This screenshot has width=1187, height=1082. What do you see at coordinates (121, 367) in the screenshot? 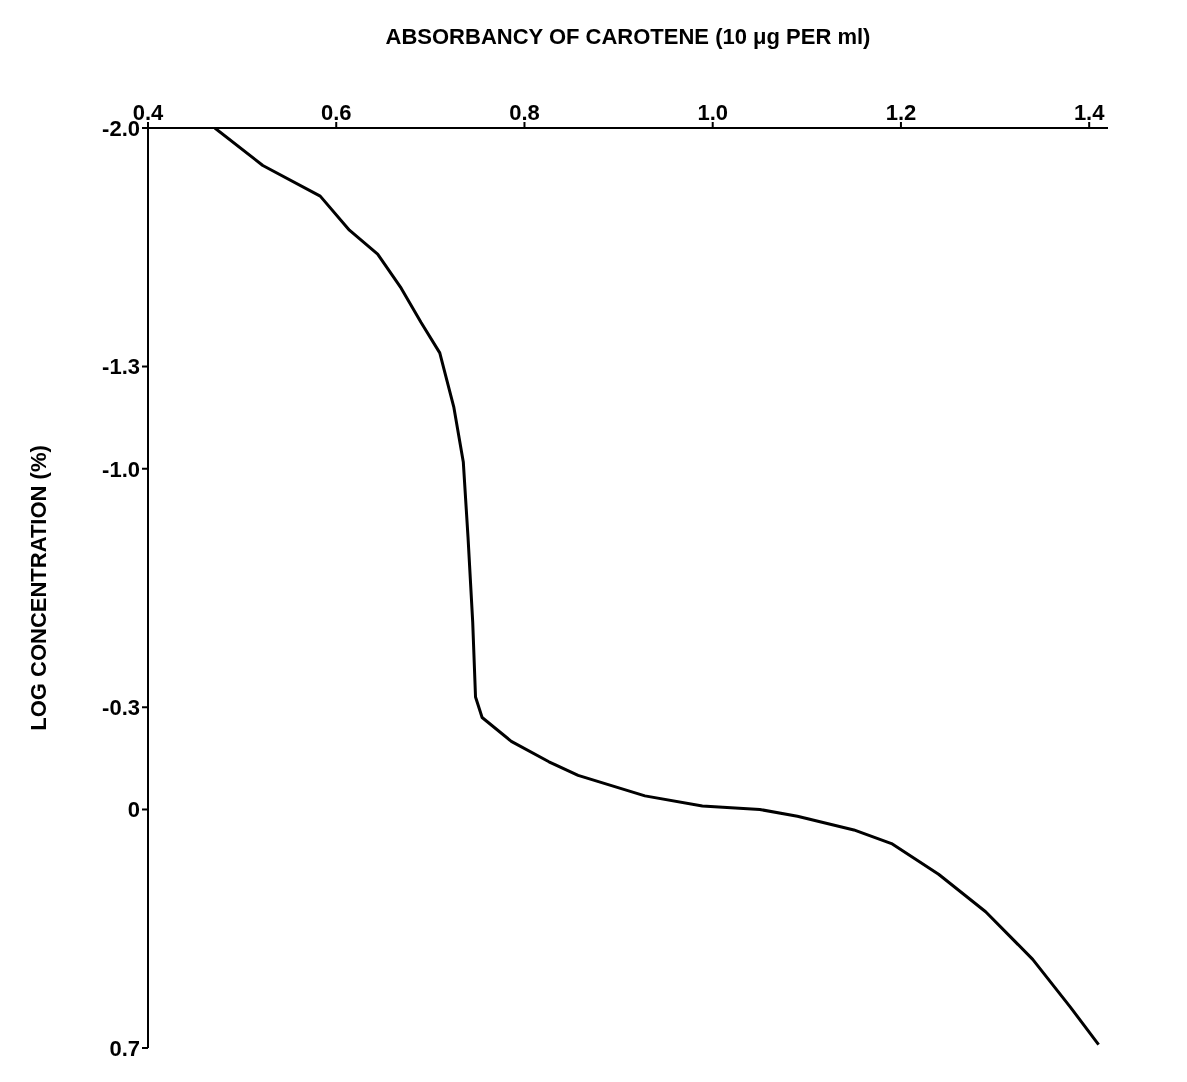
I see `y-tick-label: -1.3` at bounding box center [121, 367].